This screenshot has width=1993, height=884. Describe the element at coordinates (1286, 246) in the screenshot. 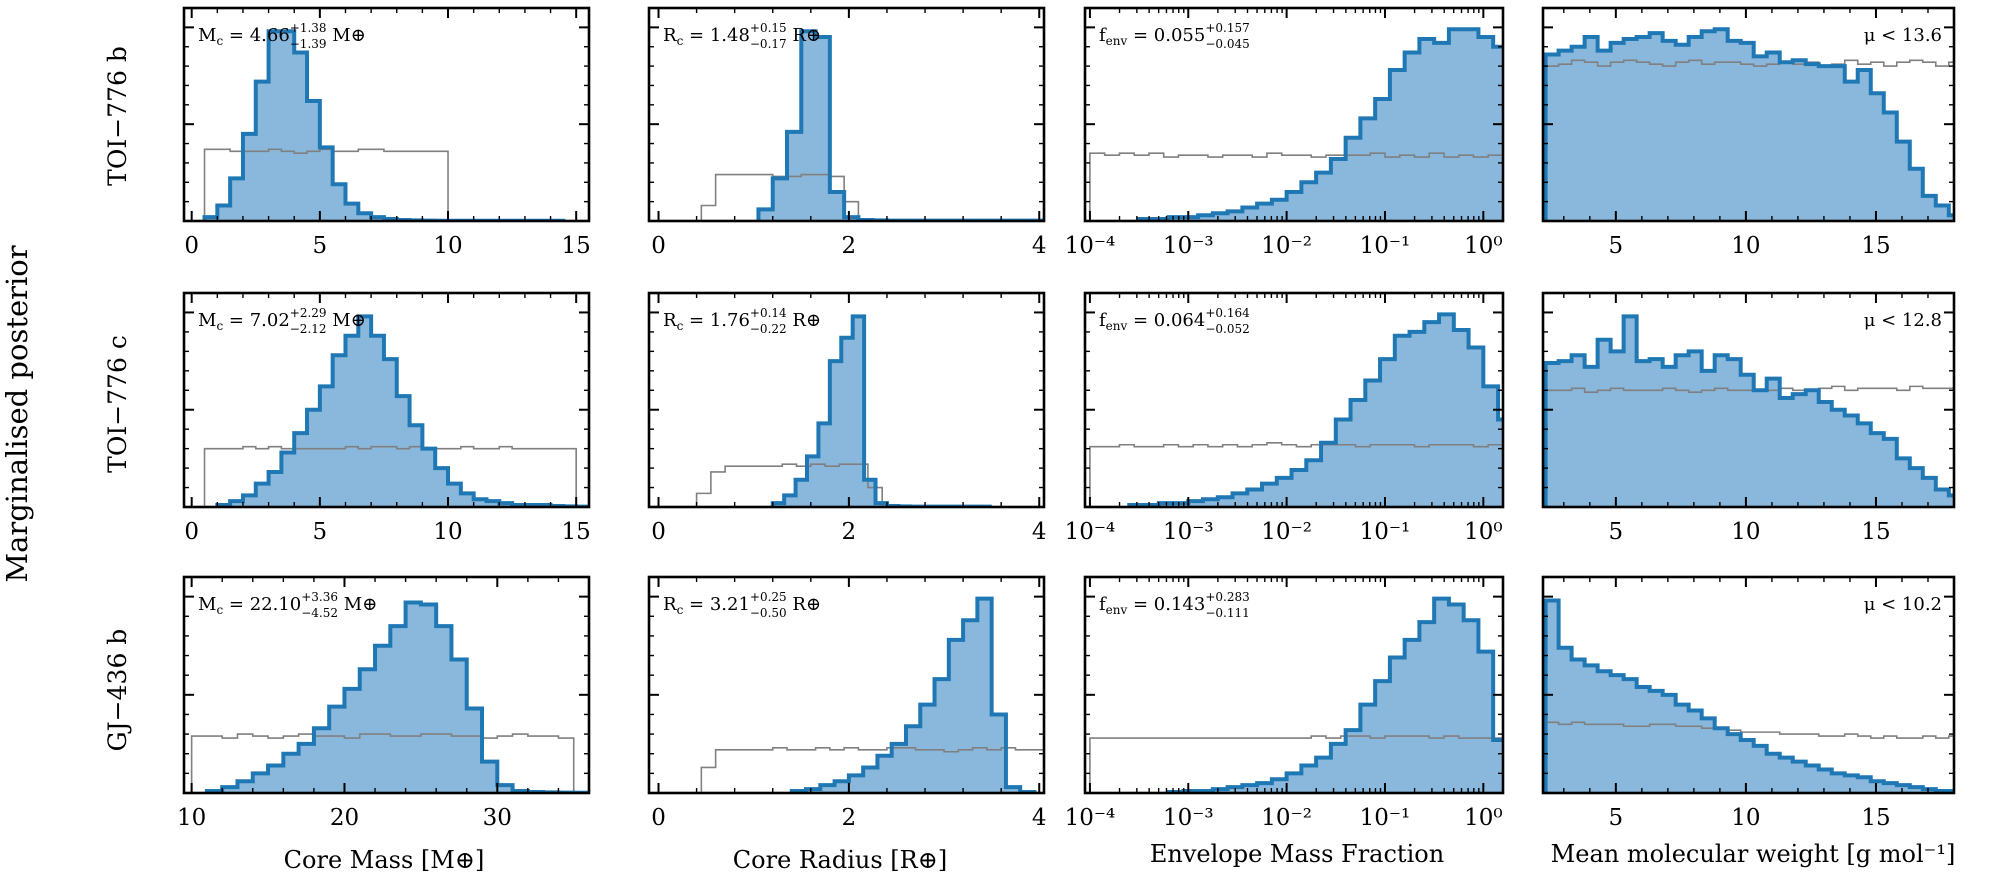

I see `panel-r0-envelope-fraction-x-tick-label: 10⁻²` at that location.